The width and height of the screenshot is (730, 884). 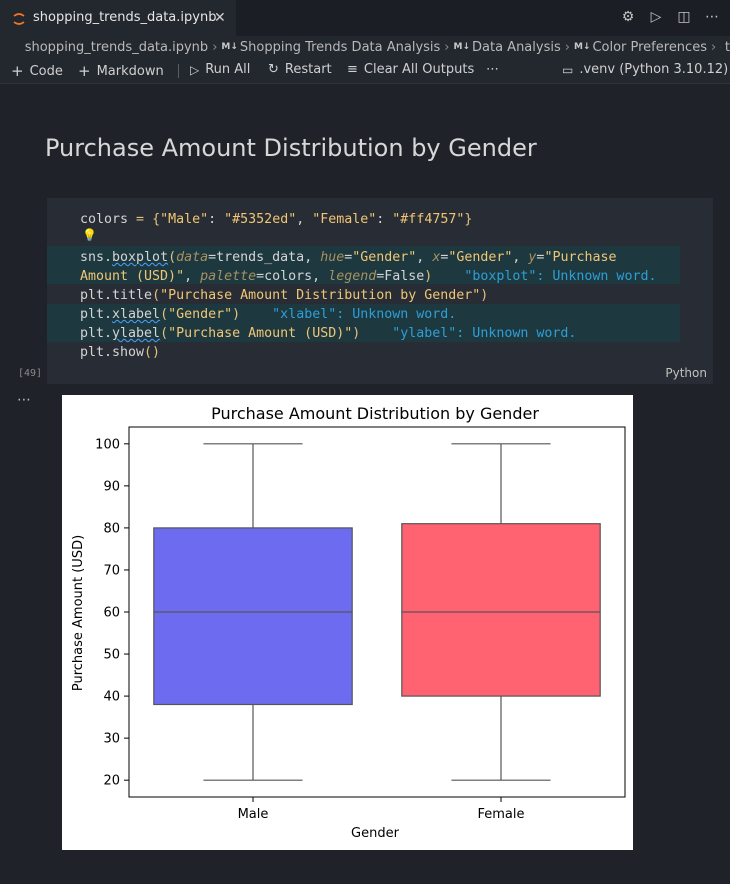 What do you see at coordinates (580, 257) in the screenshot?
I see `code-token: "Purchase` at bounding box center [580, 257].